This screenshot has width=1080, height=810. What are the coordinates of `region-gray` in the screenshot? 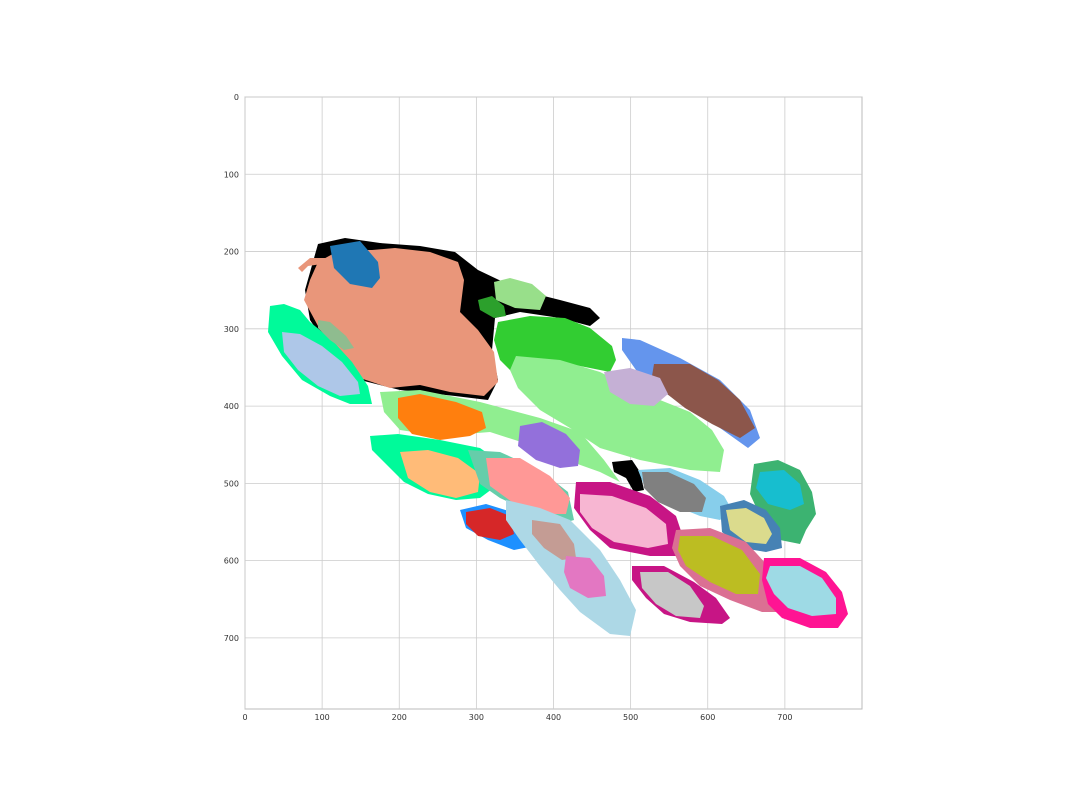 It's located at (674, 492).